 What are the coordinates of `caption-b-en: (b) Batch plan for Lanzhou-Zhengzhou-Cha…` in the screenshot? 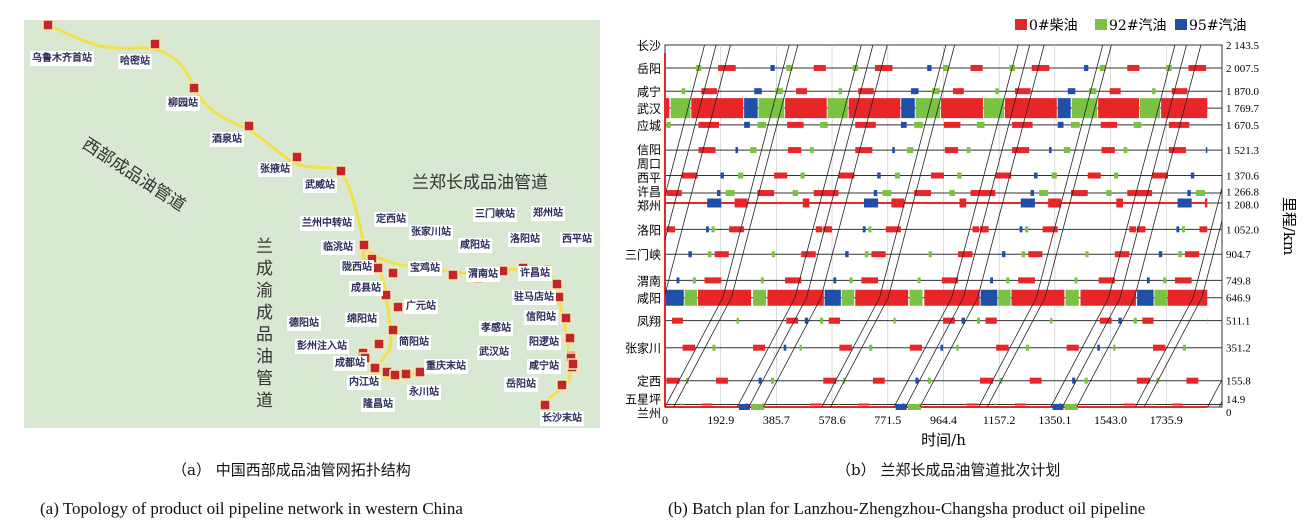 It's located at (907, 508).